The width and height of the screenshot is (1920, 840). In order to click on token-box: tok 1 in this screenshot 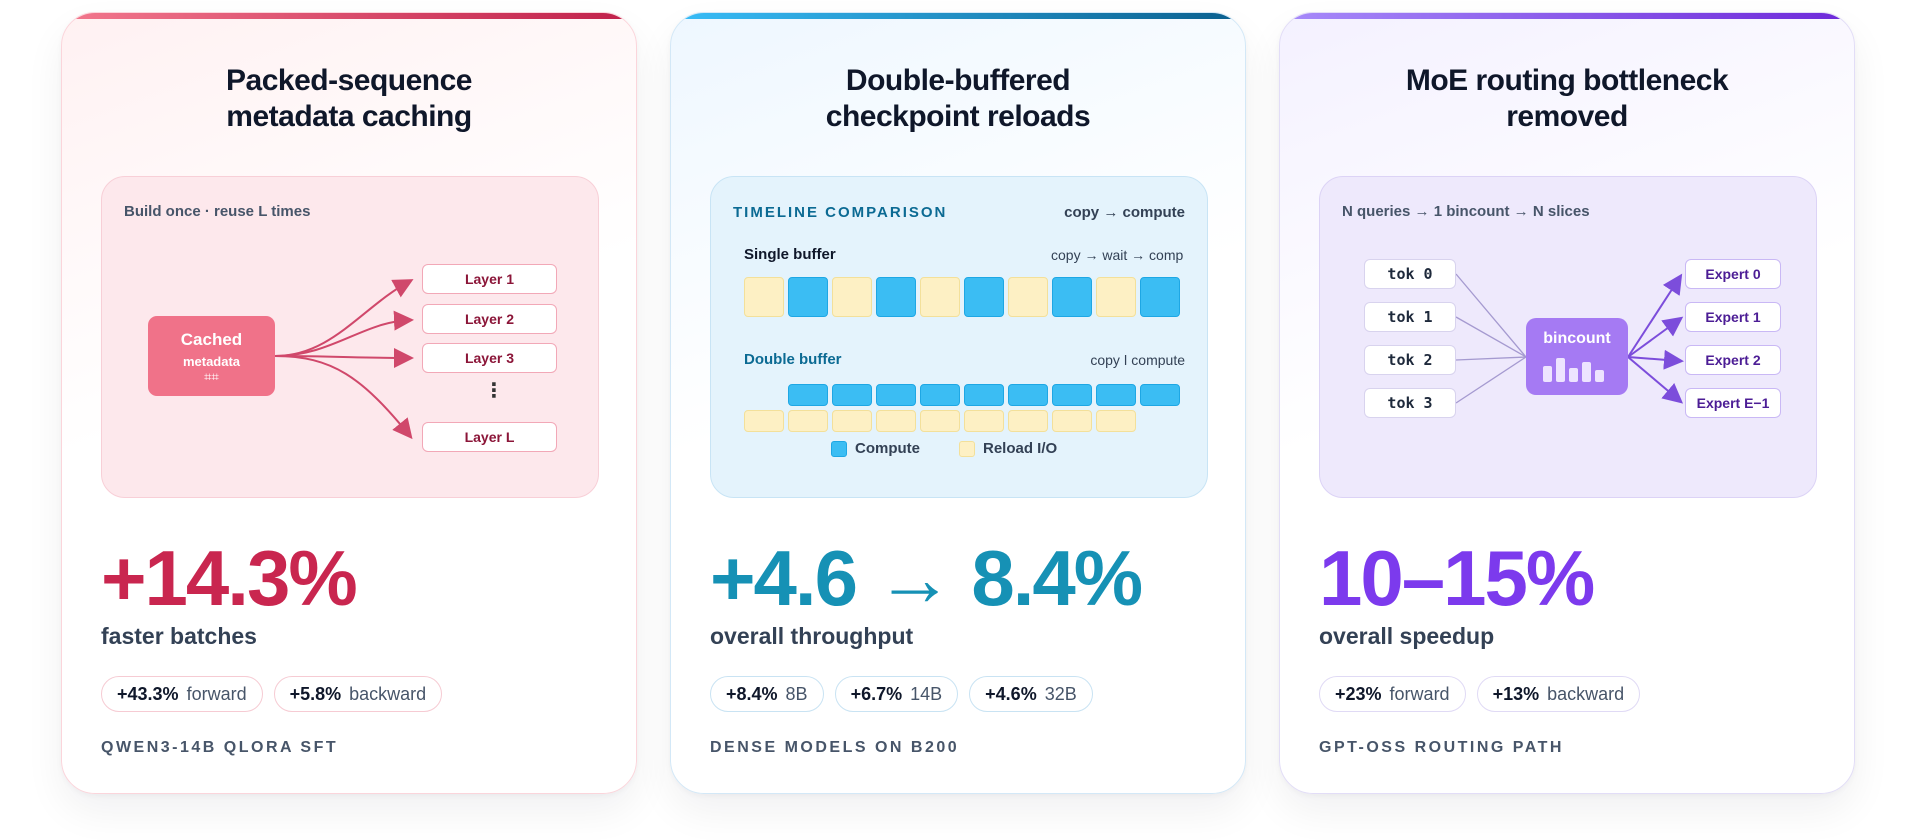, I will do `click(1410, 317)`.